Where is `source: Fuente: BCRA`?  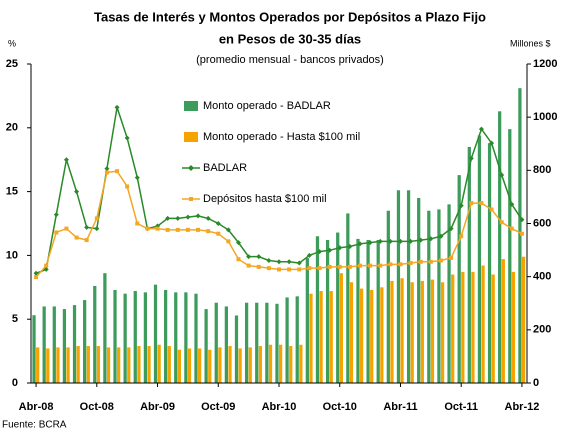 source: Fuente: BCRA is located at coordinates (34, 425).